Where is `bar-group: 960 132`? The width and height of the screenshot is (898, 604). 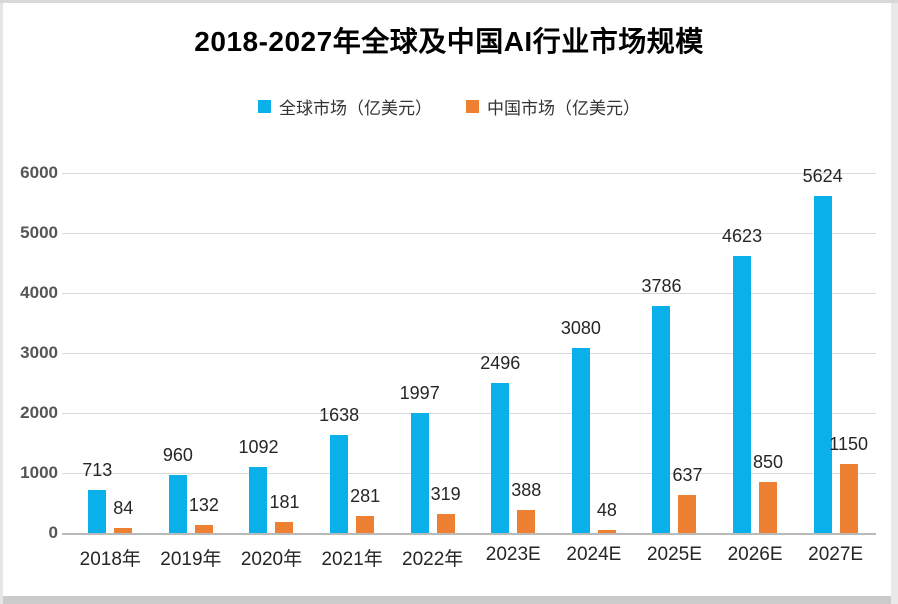
bar-group: 960 132 is located at coordinates (191, 353).